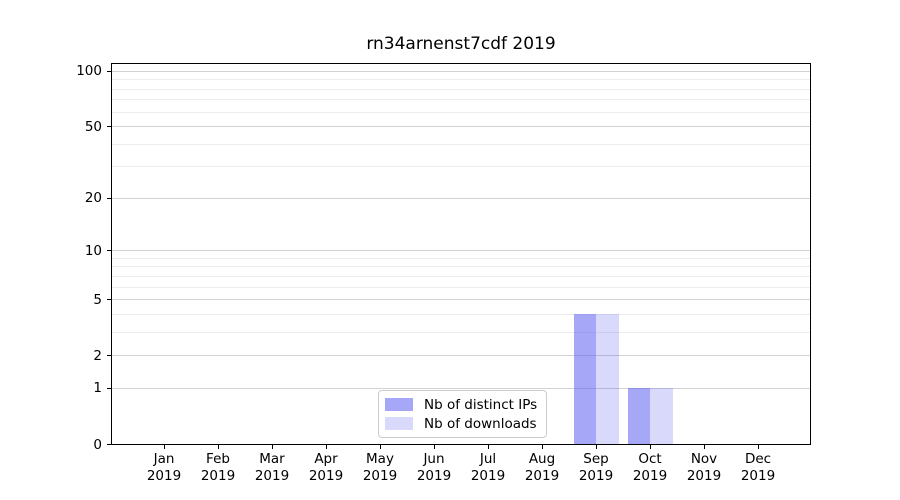  I want to click on x-axis-tick-label: Apr 2019, so click(326, 468).